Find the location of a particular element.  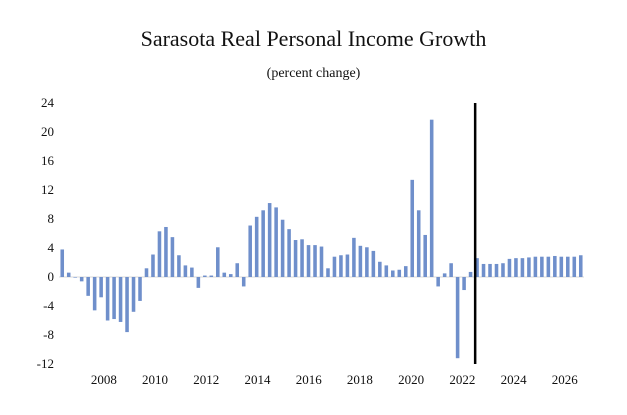

x-tick-label: 2022 is located at coordinates (462, 379).